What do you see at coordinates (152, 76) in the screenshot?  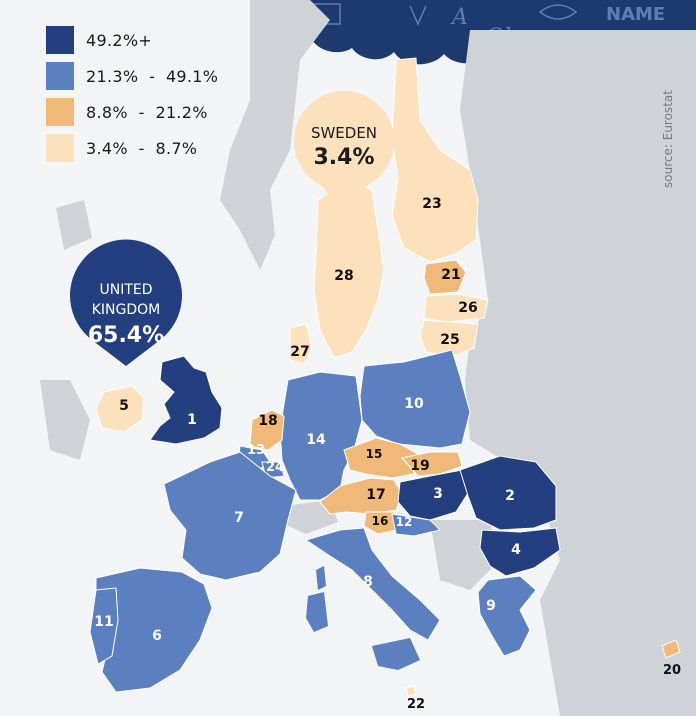 I see `legend-label: 21.3% - 49.1%` at bounding box center [152, 76].